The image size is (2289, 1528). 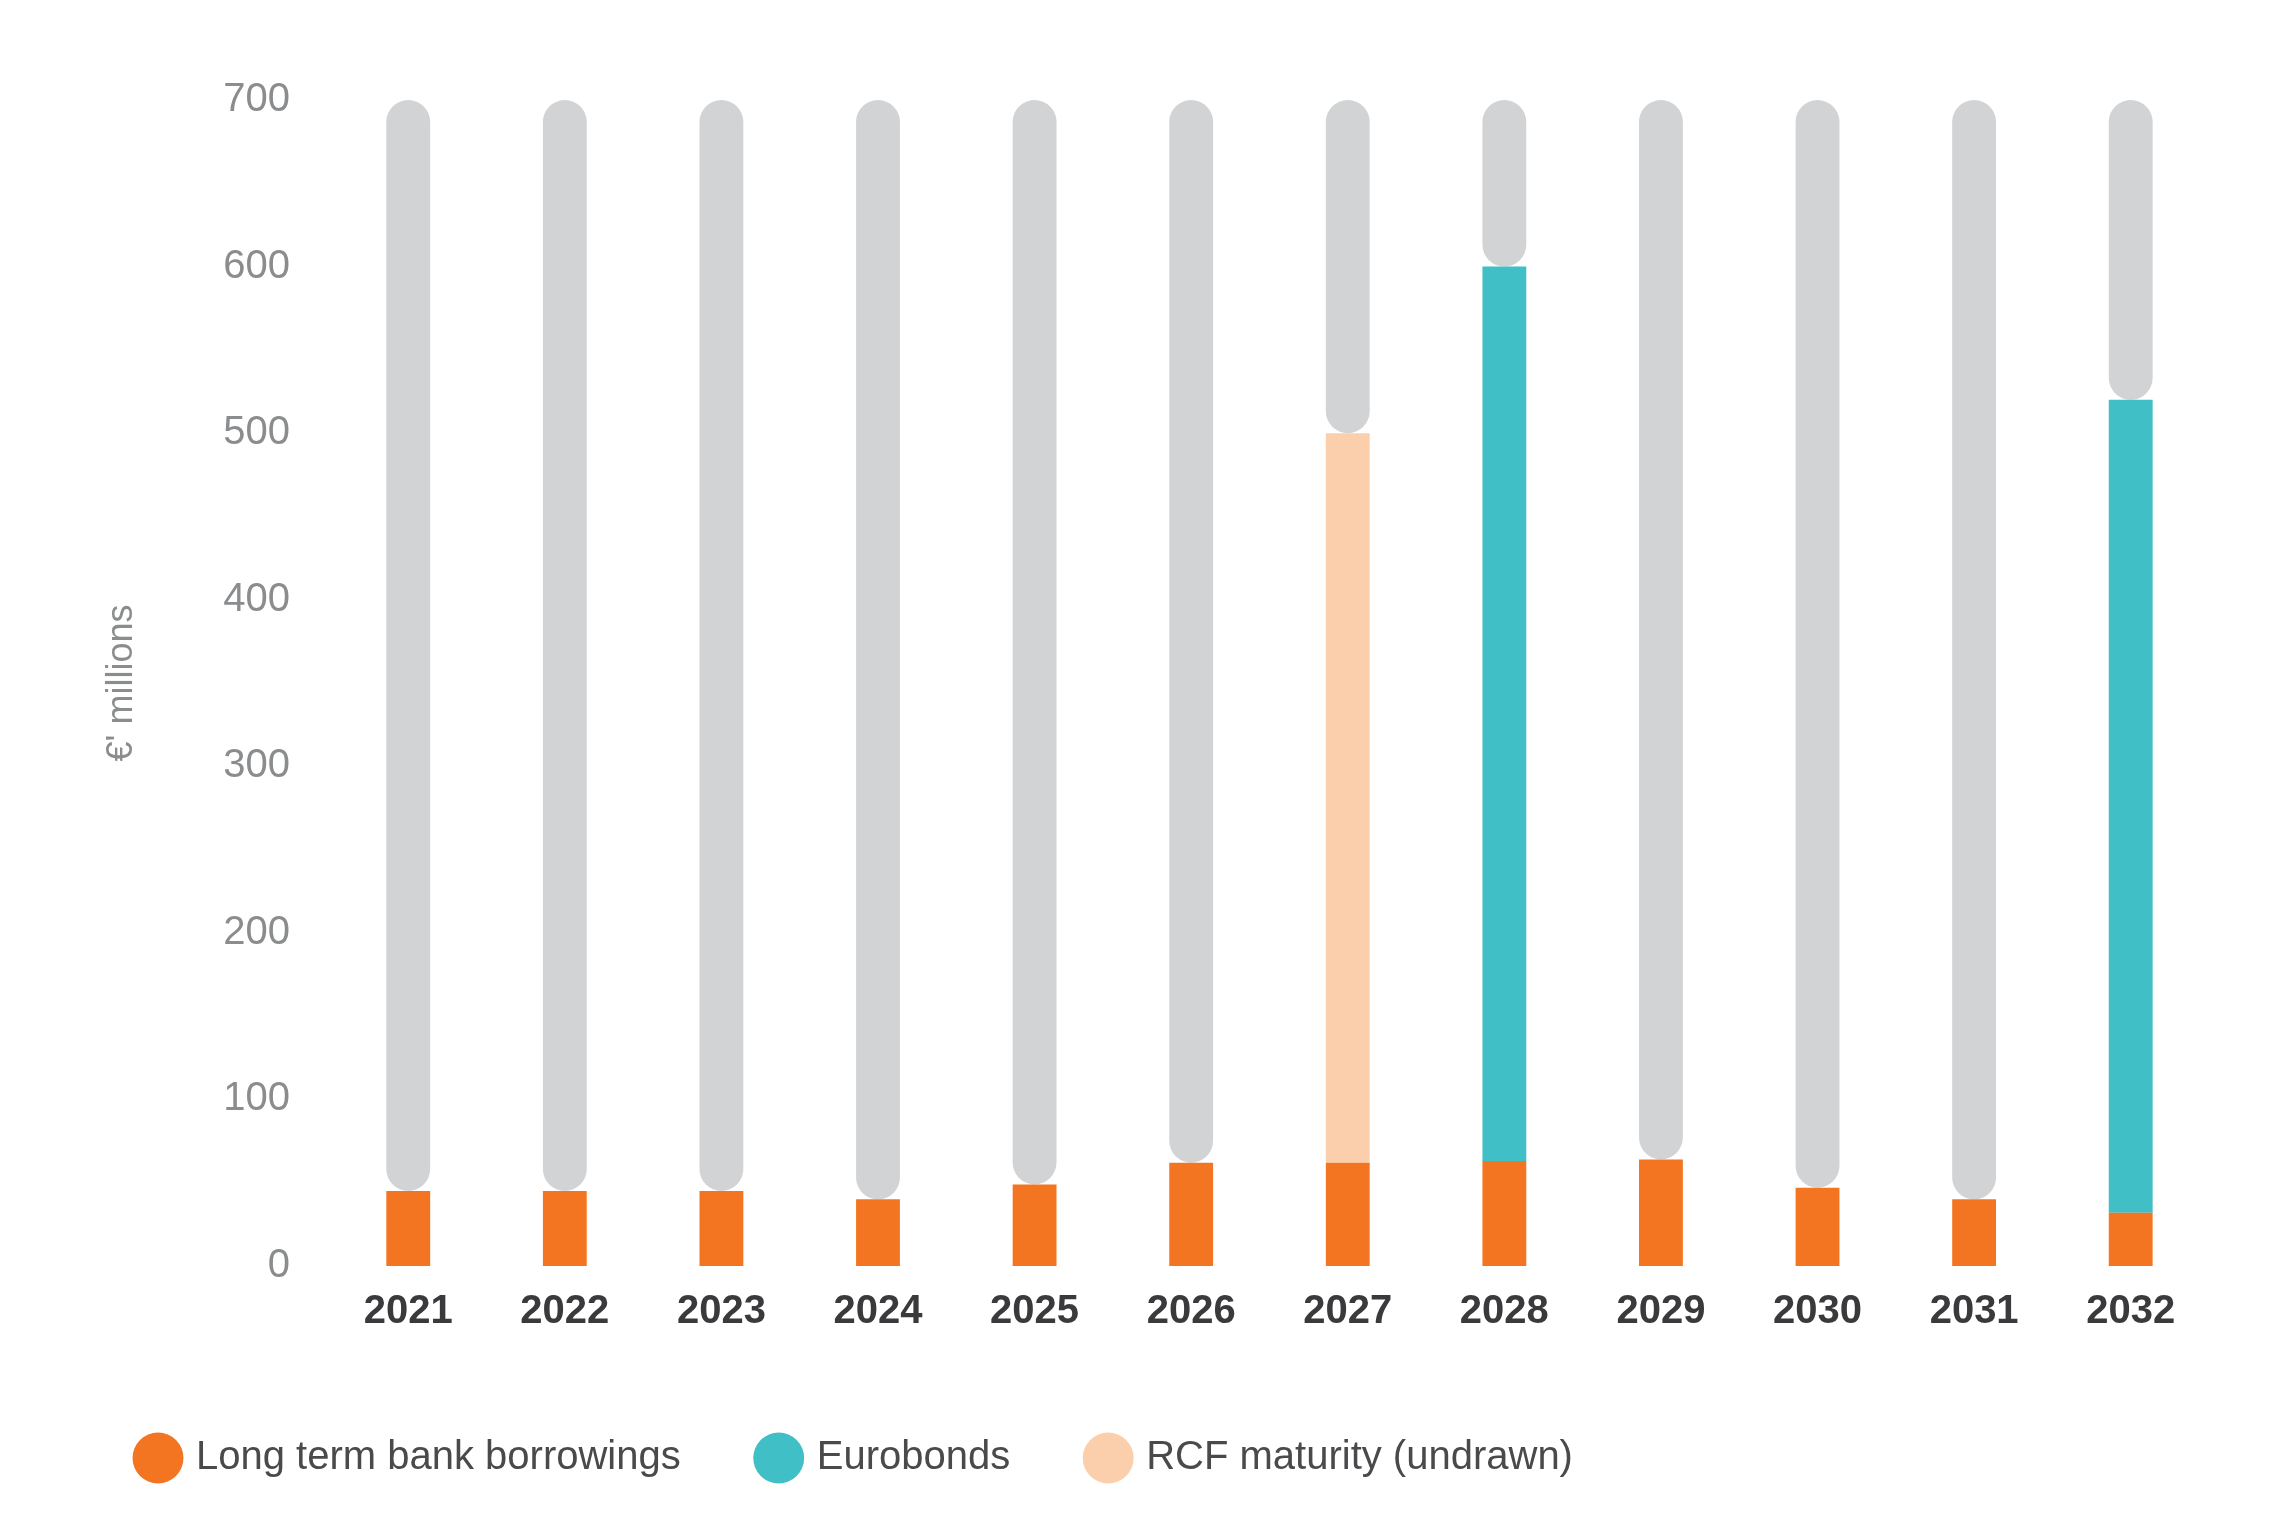 What do you see at coordinates (256, 263) in the screenshot?
I see `y-tick-label: 600` at bounding box center [256, 263].